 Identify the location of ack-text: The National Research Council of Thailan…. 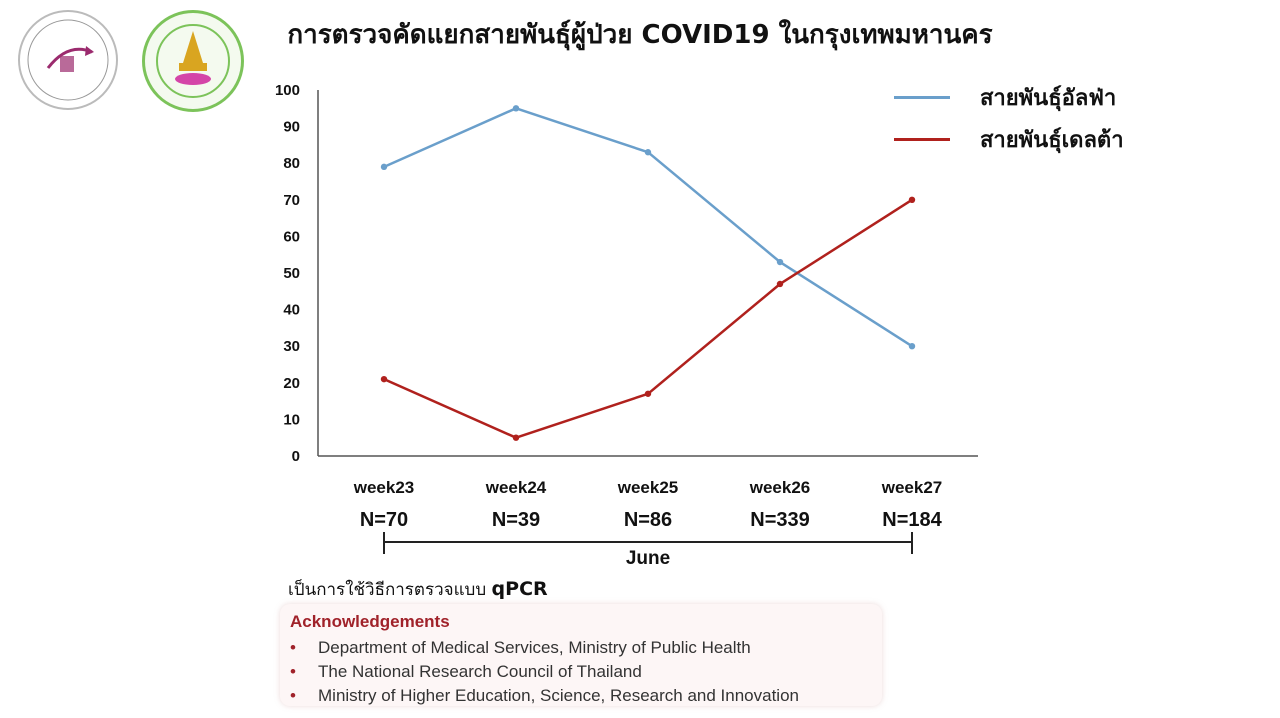
(480, 671).